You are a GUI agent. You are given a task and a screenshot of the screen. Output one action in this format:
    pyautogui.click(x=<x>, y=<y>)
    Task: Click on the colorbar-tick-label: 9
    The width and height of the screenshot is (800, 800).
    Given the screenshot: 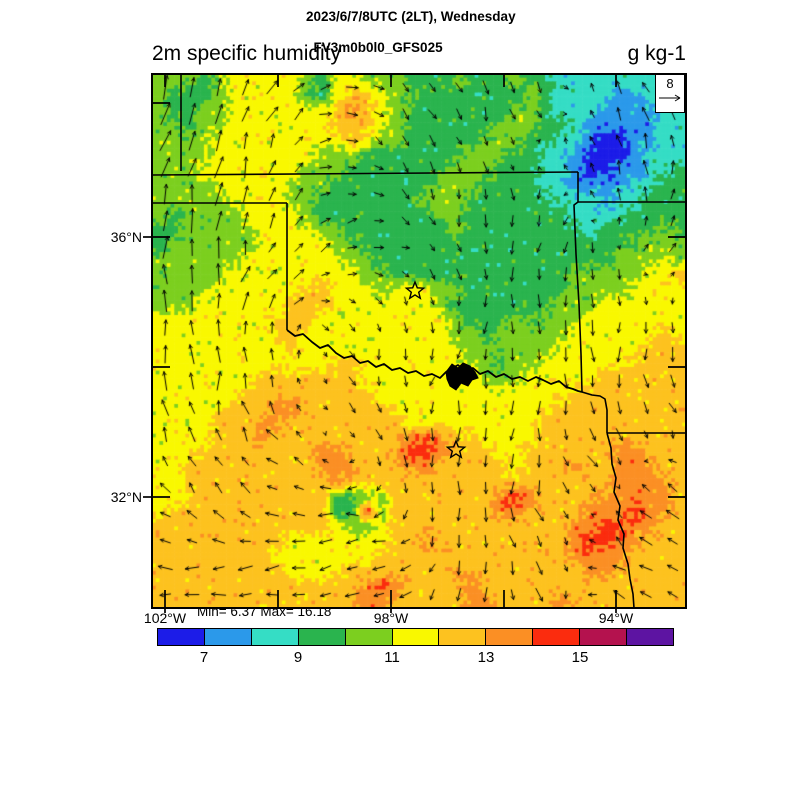 What is the action you would take?
    pyautogui.click(x=298, y=657)
    